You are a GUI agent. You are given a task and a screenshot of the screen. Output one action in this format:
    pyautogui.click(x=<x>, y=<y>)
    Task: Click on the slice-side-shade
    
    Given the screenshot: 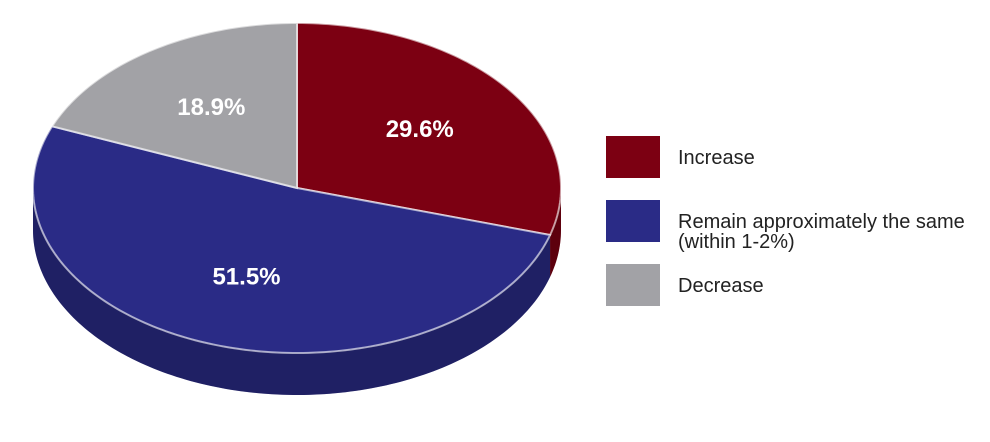 What is the action you would take?
    pyautogui.click(x=555, y=233)
    